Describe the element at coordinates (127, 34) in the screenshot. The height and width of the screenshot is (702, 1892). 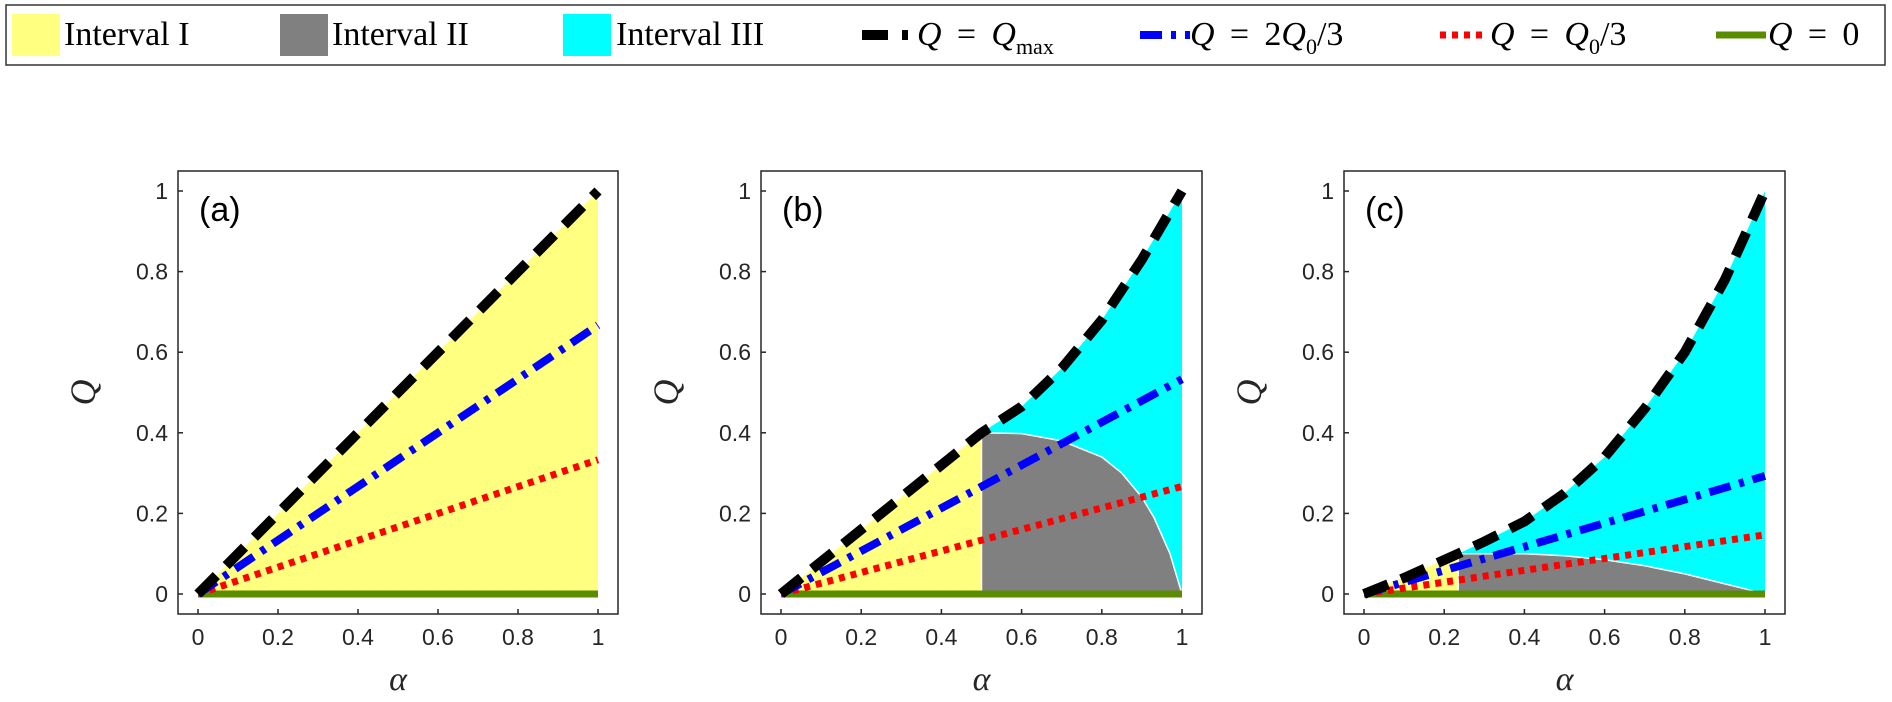
I see `legend-label-interval-1: Interval I` at that location.